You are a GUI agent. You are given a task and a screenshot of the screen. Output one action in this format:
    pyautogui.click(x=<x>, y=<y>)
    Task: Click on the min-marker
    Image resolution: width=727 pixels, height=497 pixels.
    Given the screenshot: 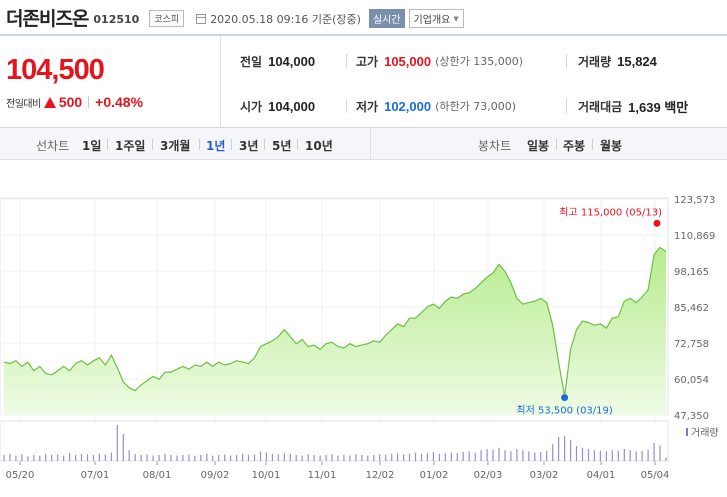 What is the action you would take?
    pyautogui.click(x=565, y=398)
    